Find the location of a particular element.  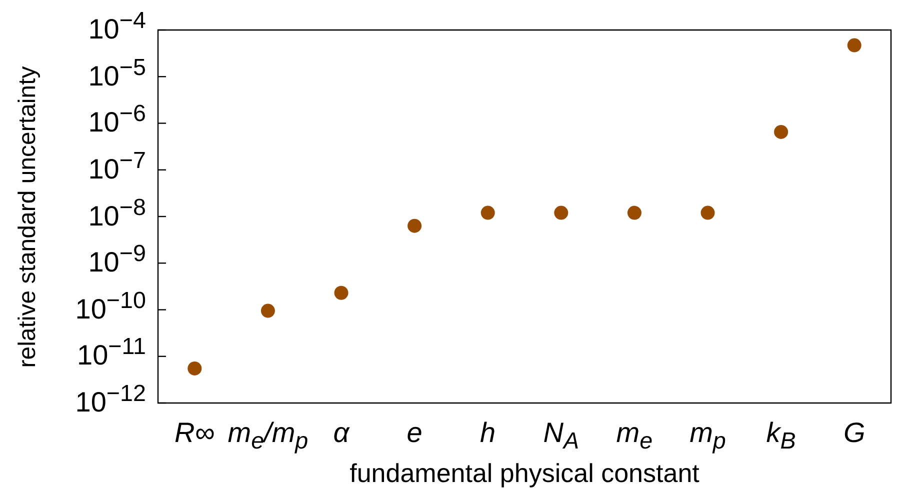

y-tick-label: 10$^{−8}$ is located at coordinates (117, 213).